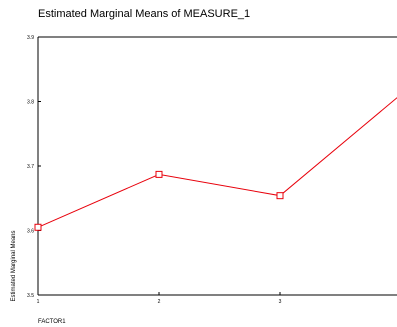 The image size is (397, 327). What do you see at coordinates (38, 302) in the screenshot?
I see `x-tick-label: 1` at bounding box center [38, 302].